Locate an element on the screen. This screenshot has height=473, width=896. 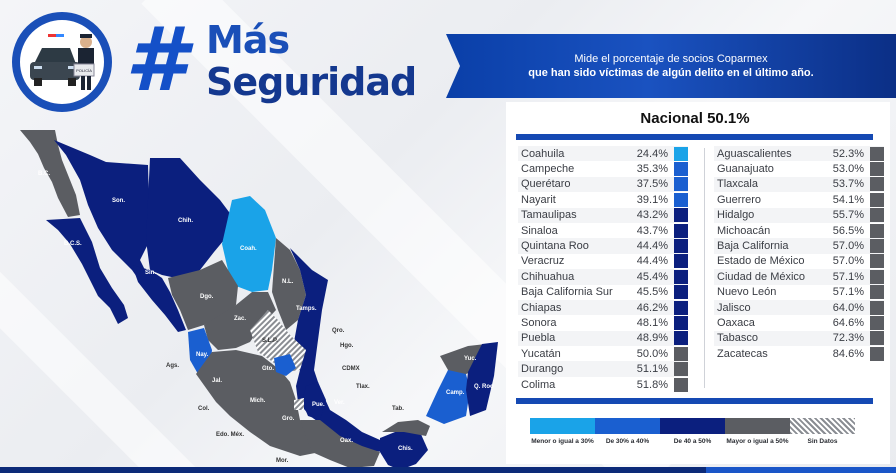
state-percentage: 56.5% is located at coordinates (848, 230).